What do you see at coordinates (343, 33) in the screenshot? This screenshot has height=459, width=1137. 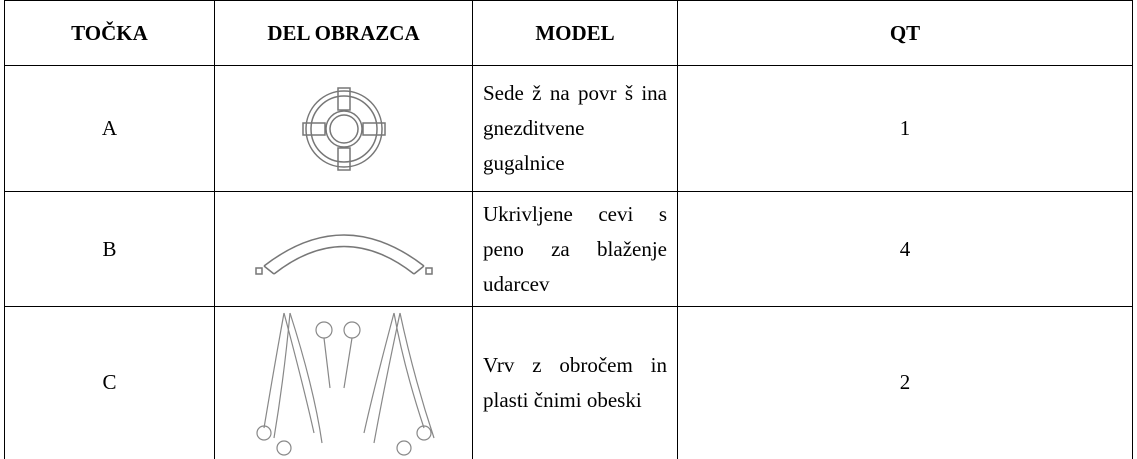 I see `header-cell: DEL OBRAZCA` at bounding box center [343, 33].